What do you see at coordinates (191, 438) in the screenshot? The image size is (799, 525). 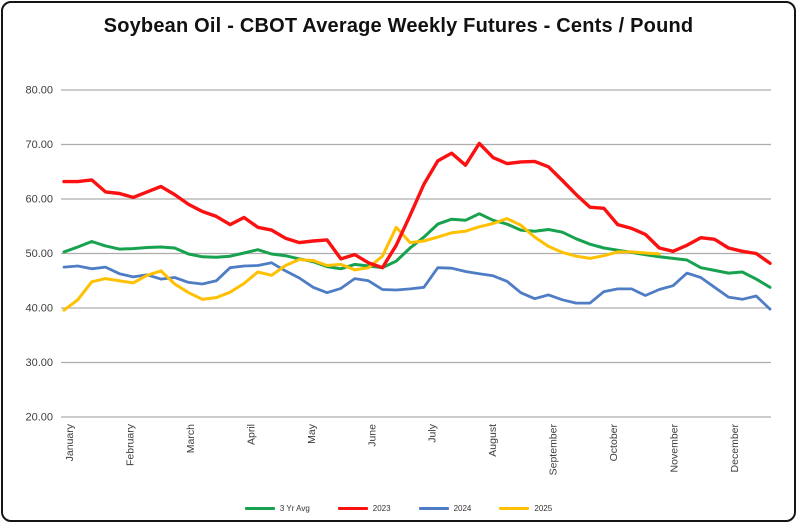 I see `x-month-label: March` at bounding box center [191, 438].